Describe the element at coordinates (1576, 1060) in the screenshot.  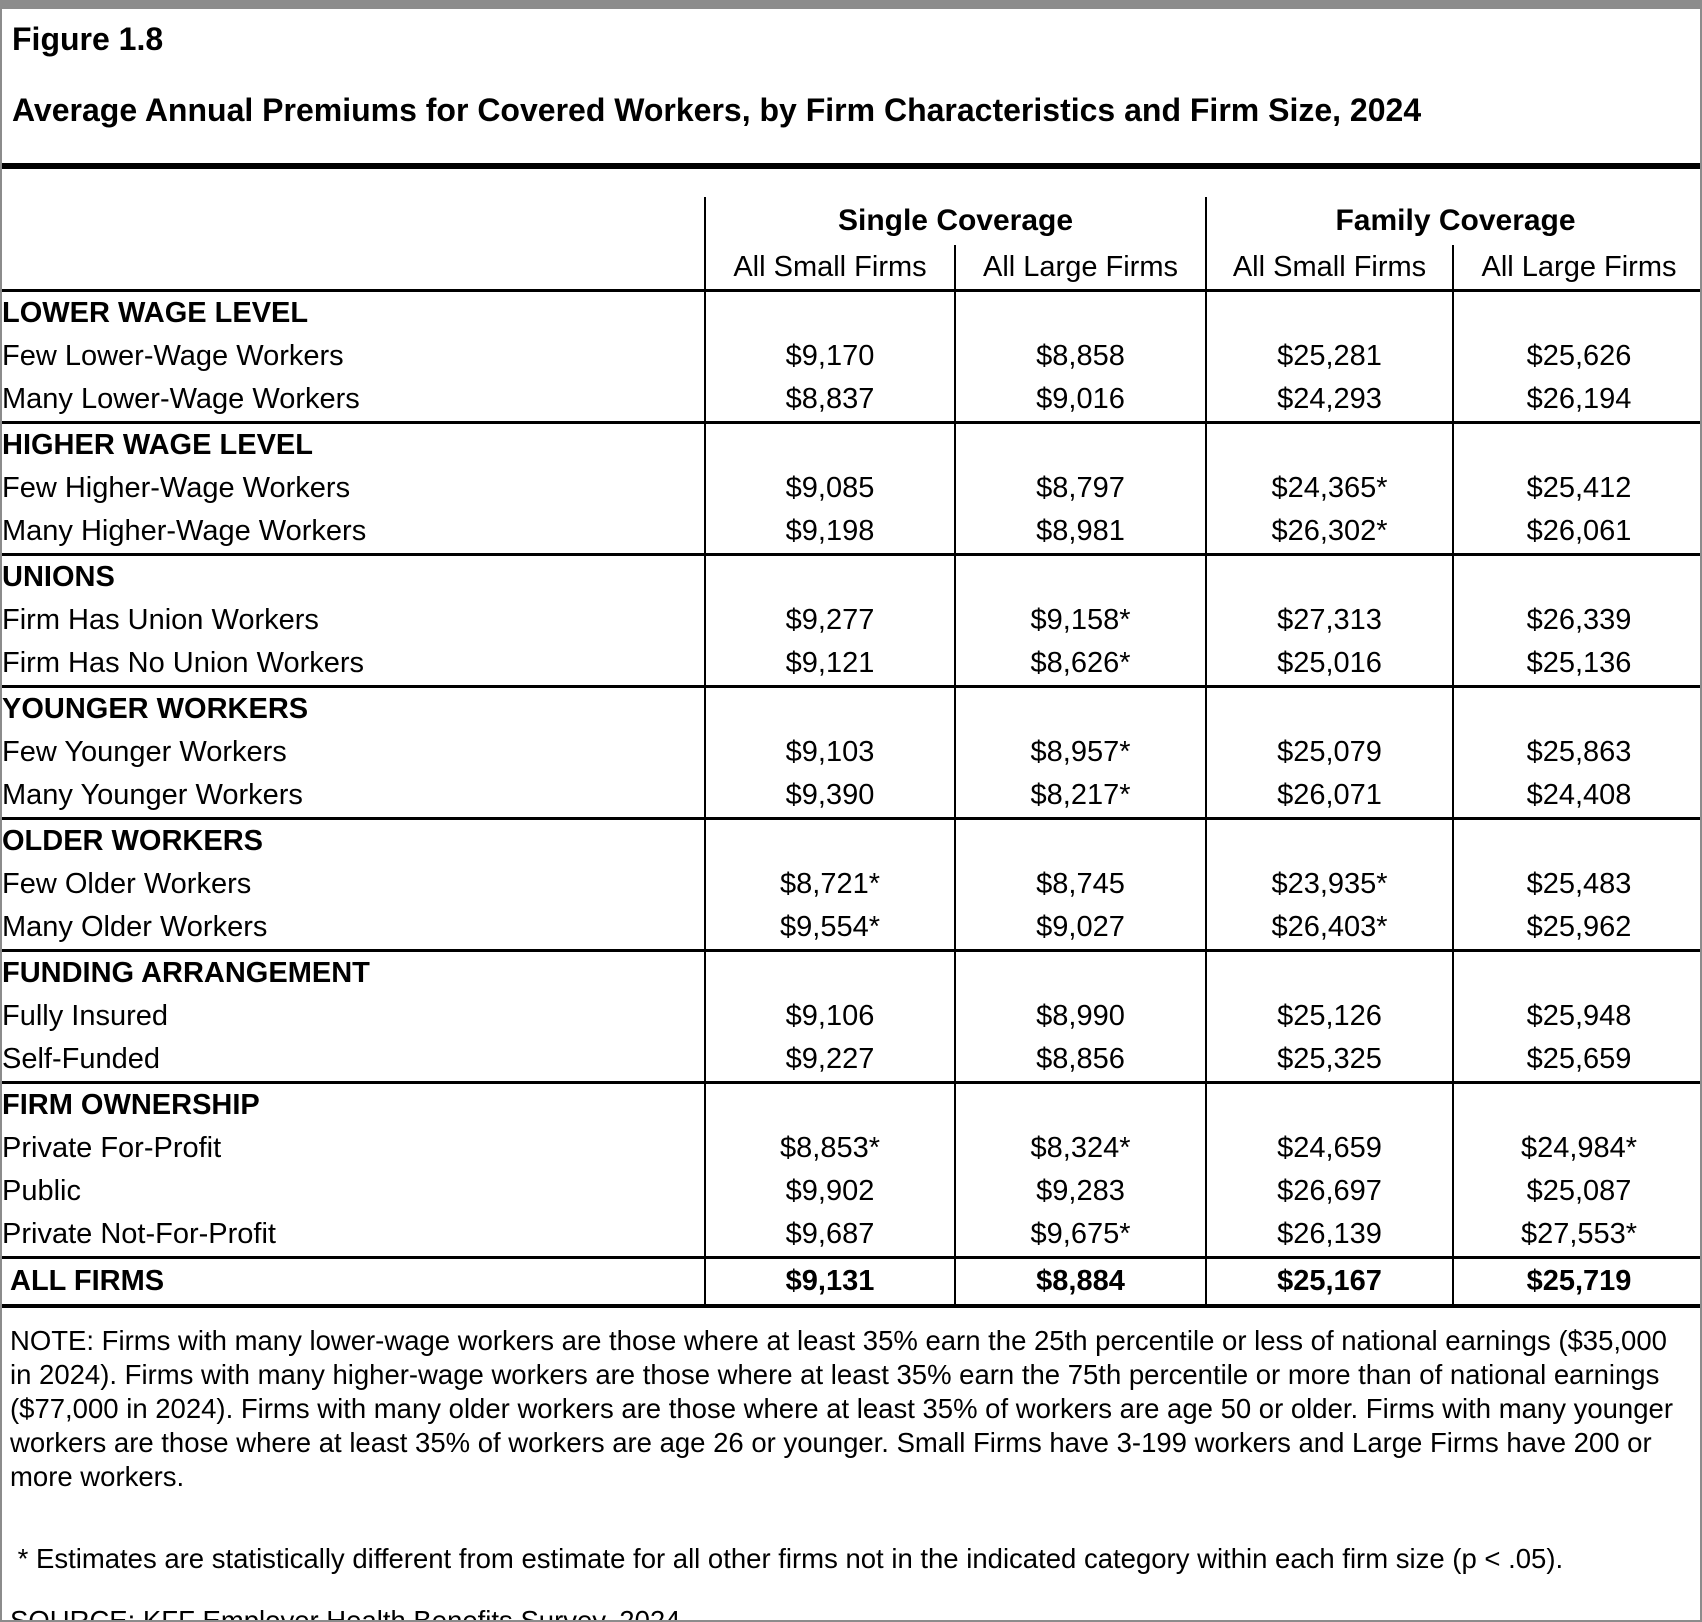
I see `value-cell: $25,659` at that location.